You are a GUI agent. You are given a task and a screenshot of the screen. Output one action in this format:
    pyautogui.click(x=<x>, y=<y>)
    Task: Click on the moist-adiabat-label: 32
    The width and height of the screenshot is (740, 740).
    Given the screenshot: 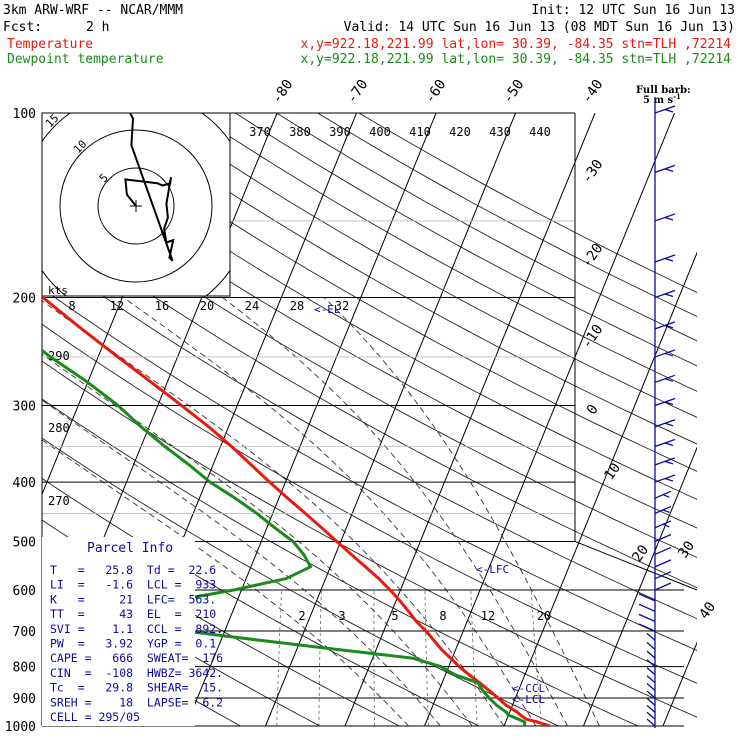 What is the action you would take?
    pyautogui.click(x=342, y=306)
    